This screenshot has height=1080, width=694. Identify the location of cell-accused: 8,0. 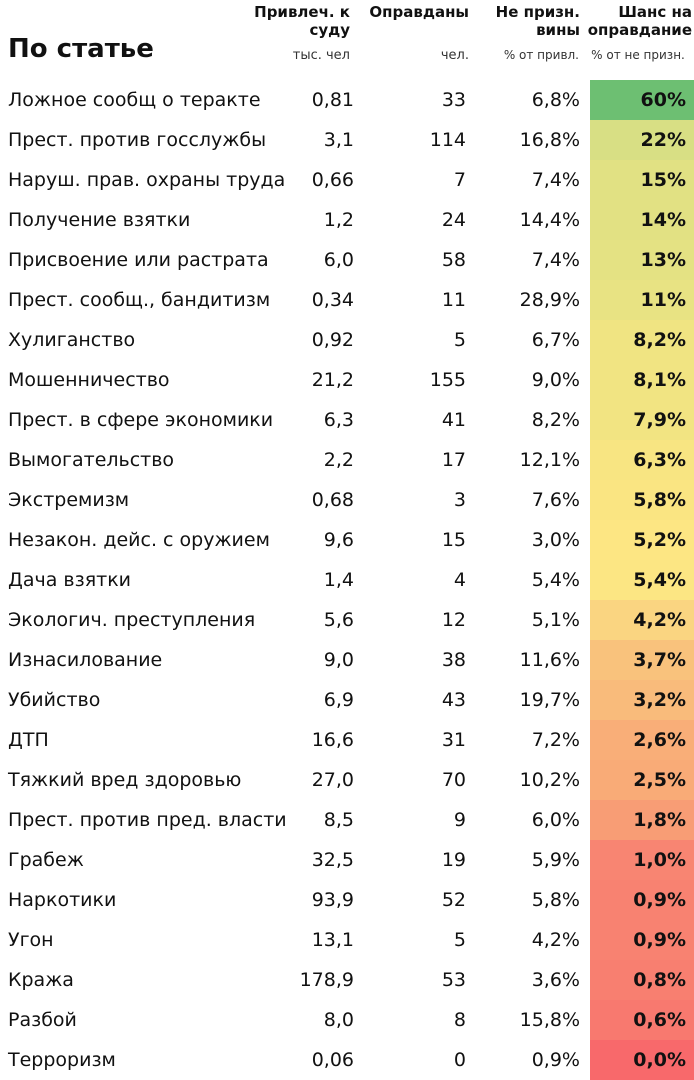
(338, 1020).